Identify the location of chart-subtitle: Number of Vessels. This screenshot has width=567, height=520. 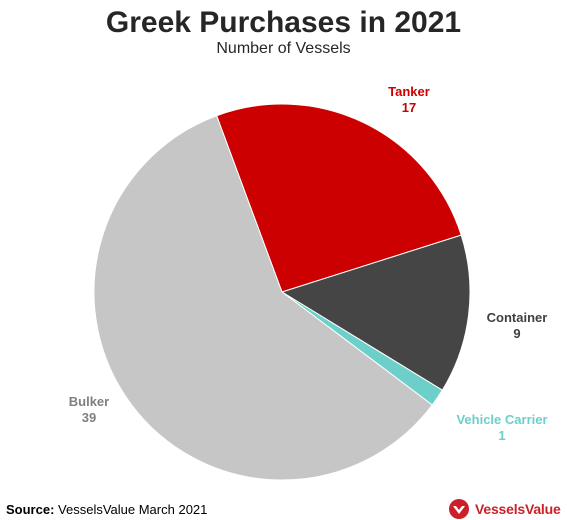
(283, 48).